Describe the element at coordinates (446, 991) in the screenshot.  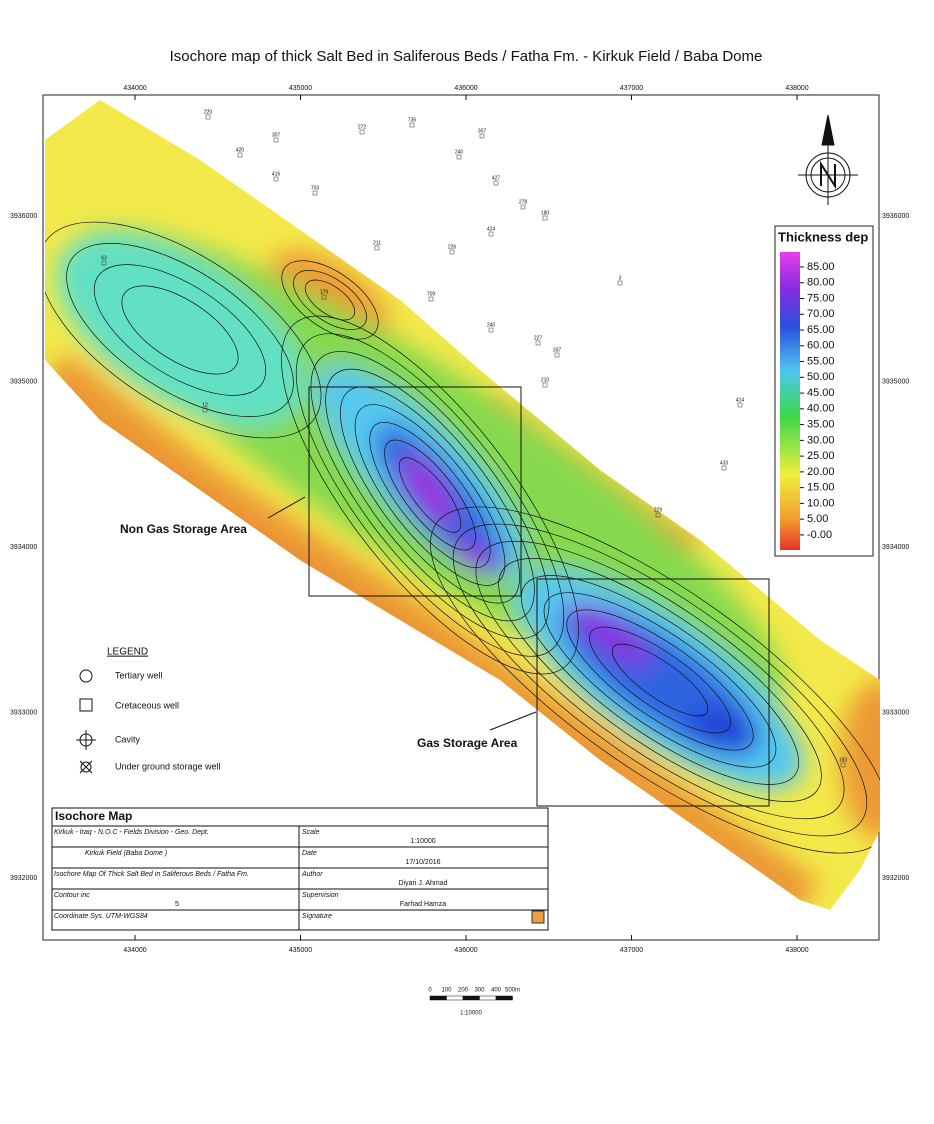
I see `scale-label: 100` at that location.